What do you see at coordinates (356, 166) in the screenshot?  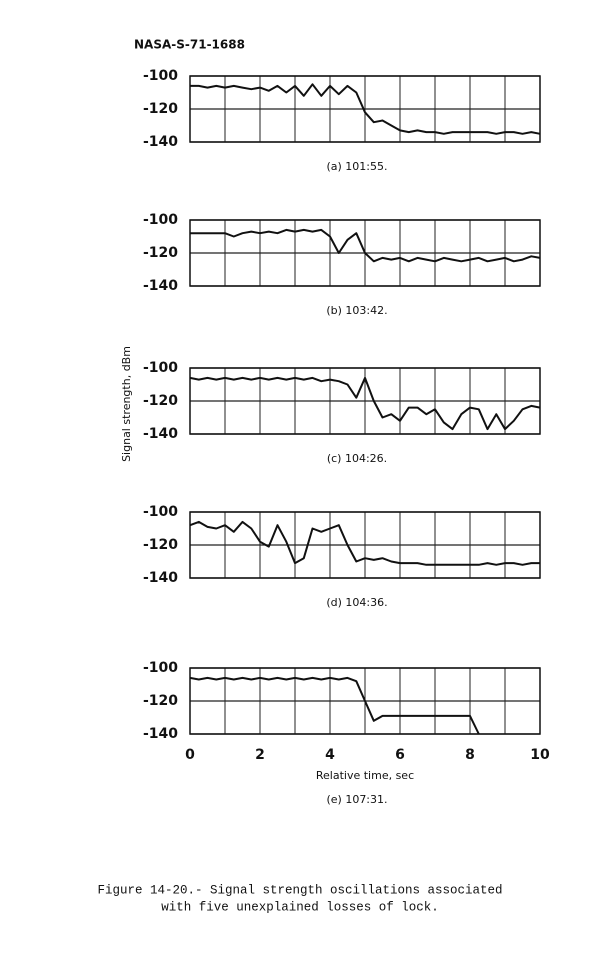 I see `panel-caption: (a) 101:55.` at bounding box center [356, 166].